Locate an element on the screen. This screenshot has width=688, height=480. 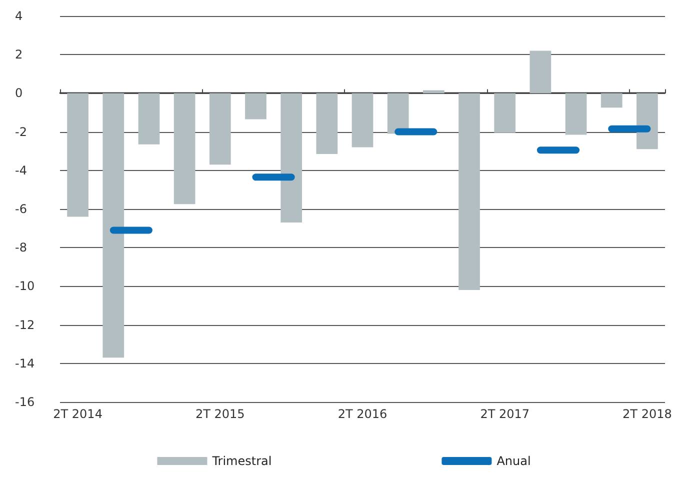
legend-label: Anual is located at coordinates (513, 461).